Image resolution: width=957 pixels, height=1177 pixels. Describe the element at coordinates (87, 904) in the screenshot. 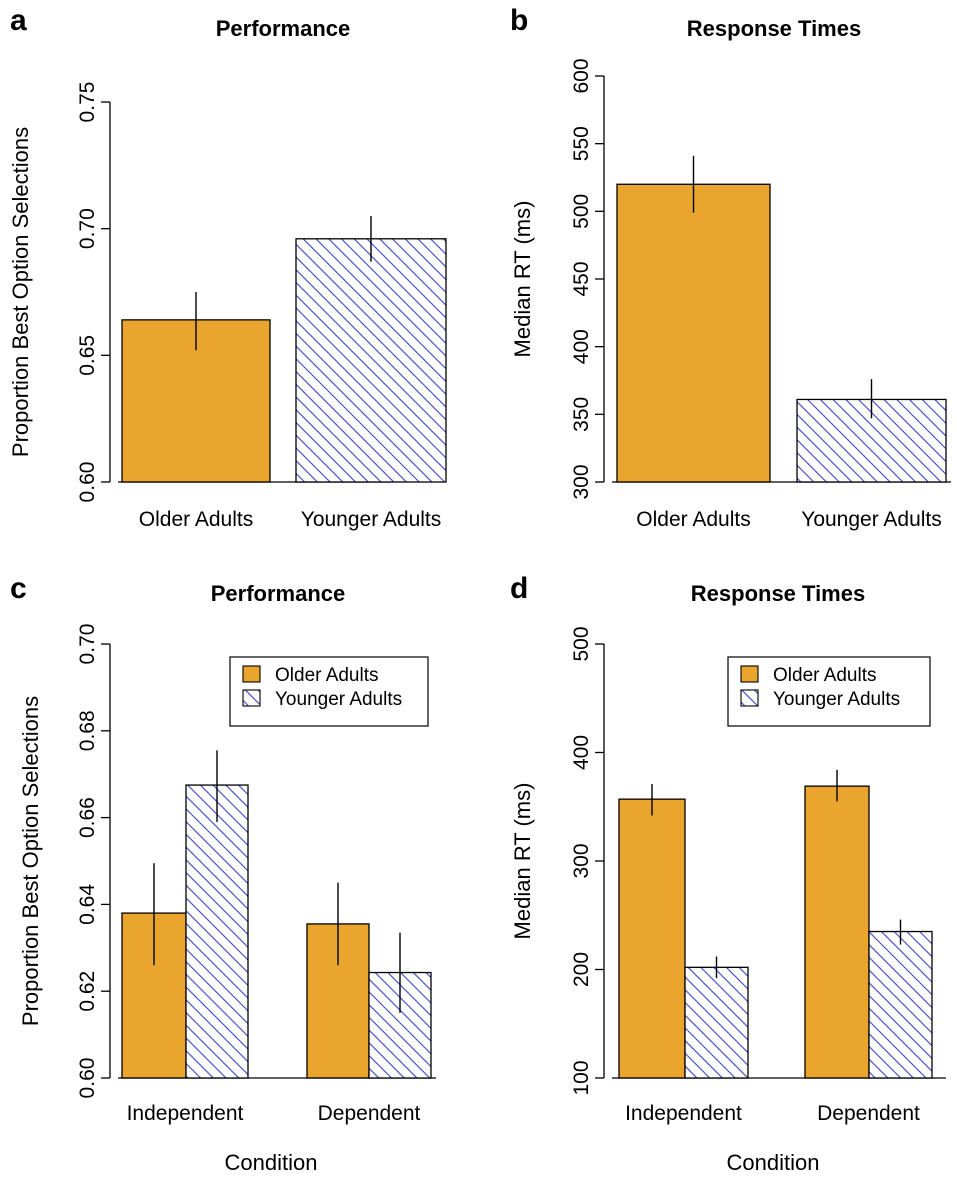

I see `y-tick-label: 0.64` at that location.